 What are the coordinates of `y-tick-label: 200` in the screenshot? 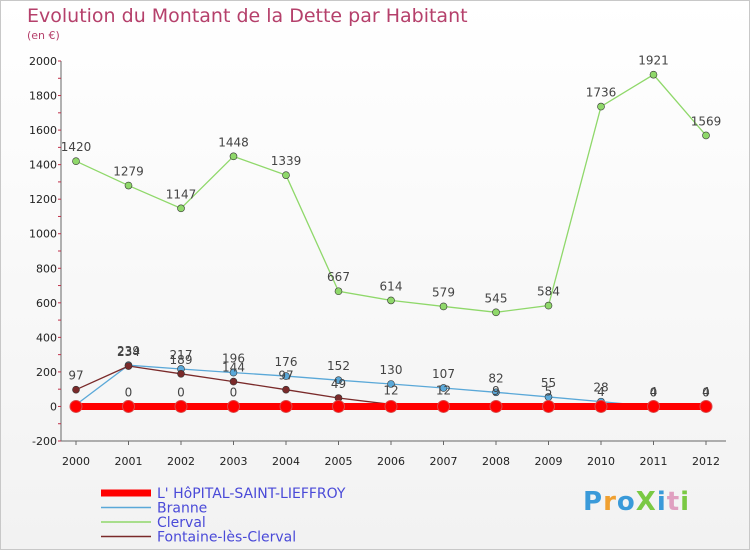 It's located at (46, 372).